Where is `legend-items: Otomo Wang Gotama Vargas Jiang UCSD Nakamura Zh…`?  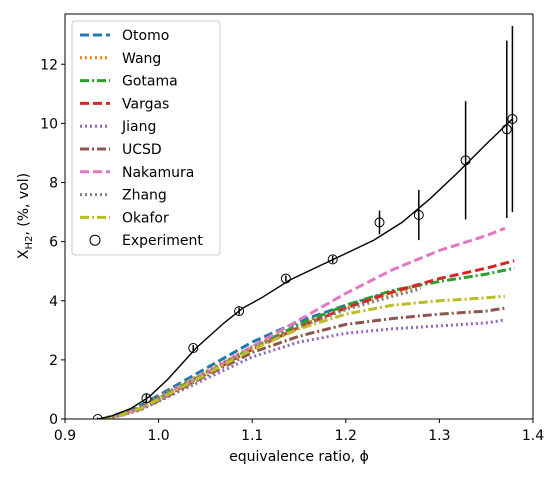
legend-items: Otomo Wang Gotama Vargas Jiang UCSD Nakamura Zh… is located at coordinates (141, 138).